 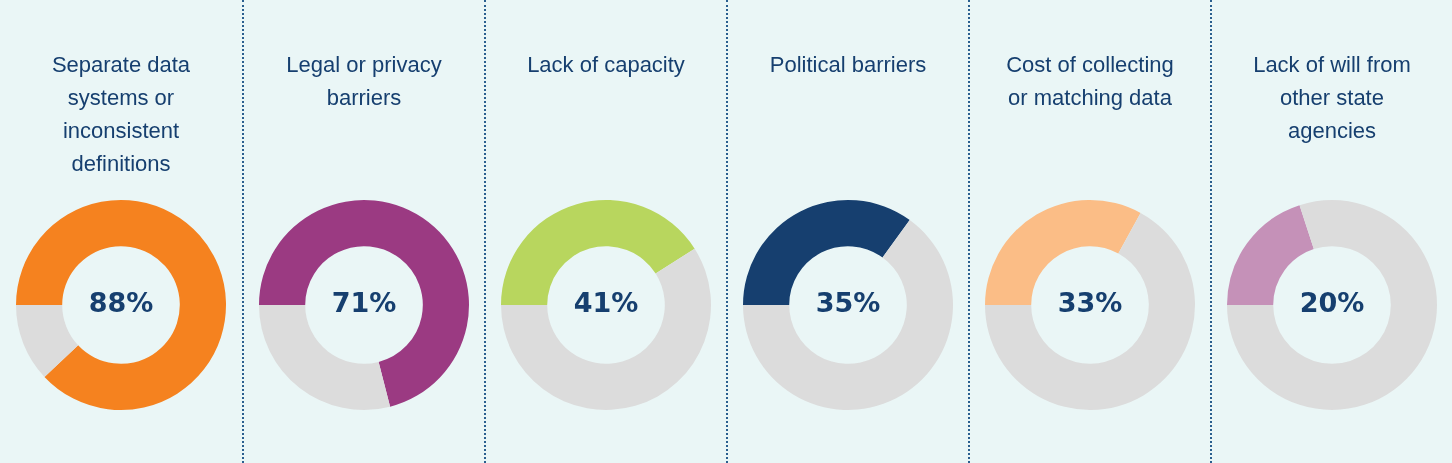 I want to click on text: 71%, so click(x=364, y=303).